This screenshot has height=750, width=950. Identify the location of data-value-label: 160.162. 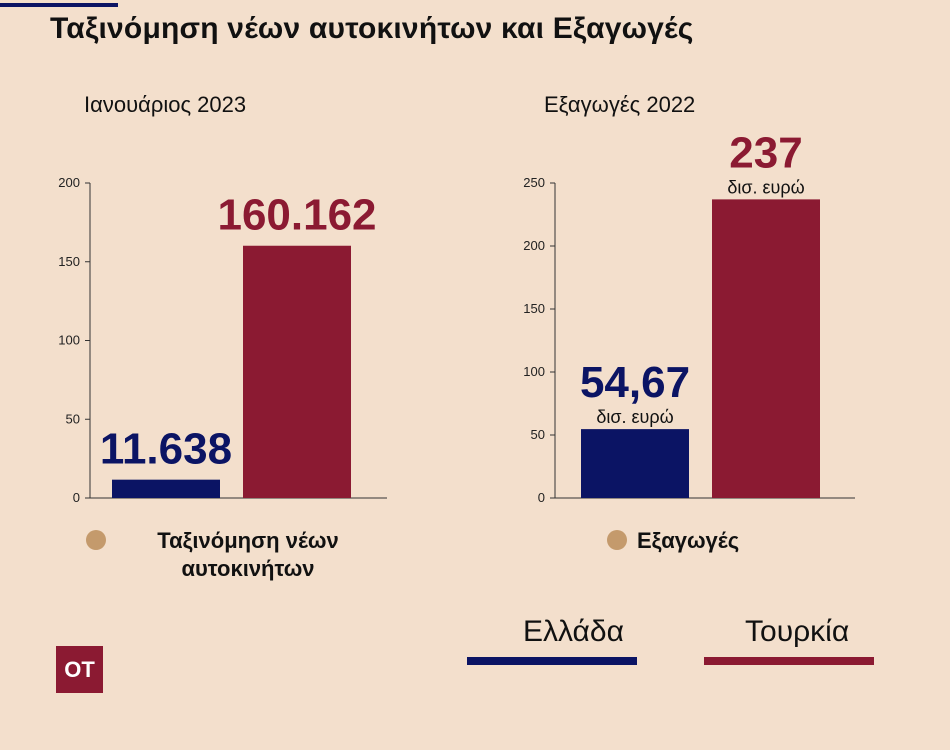
(296, 215).